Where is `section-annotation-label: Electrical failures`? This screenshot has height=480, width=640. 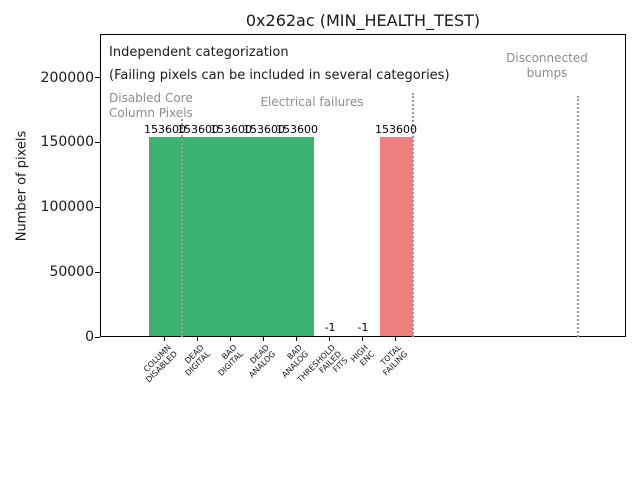 section-annotation-label: Electrical failures is located at coordinates (311, 102).